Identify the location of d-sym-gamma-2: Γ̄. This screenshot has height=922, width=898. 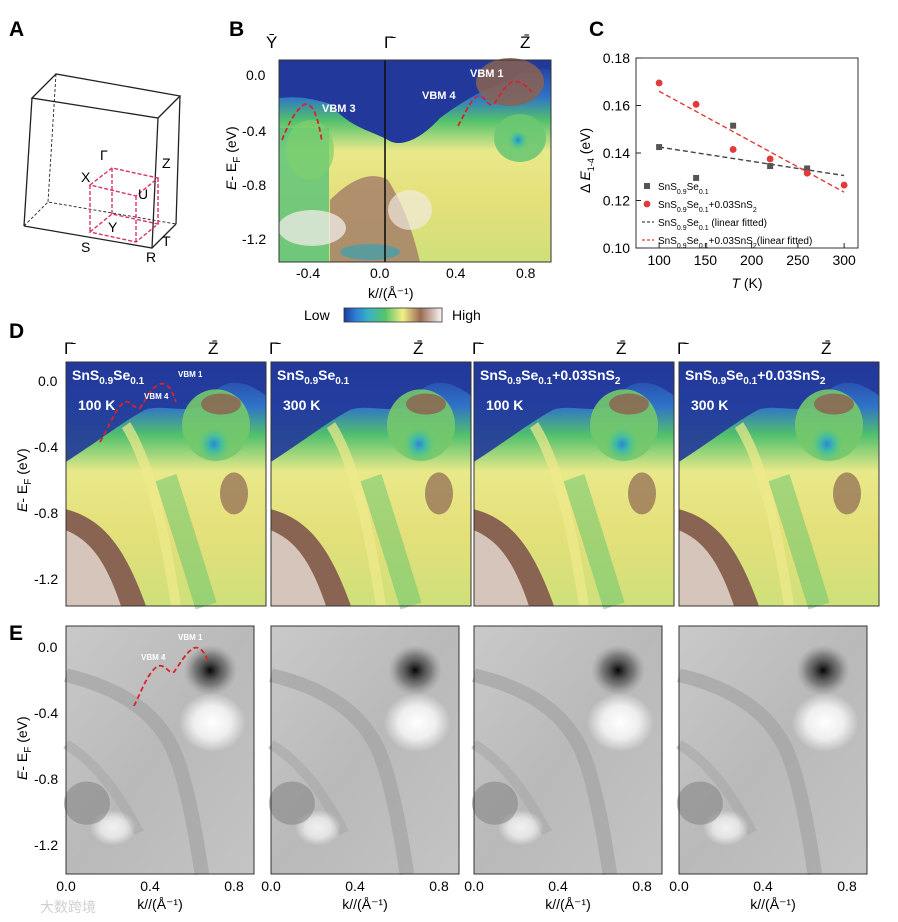
(478, 348).